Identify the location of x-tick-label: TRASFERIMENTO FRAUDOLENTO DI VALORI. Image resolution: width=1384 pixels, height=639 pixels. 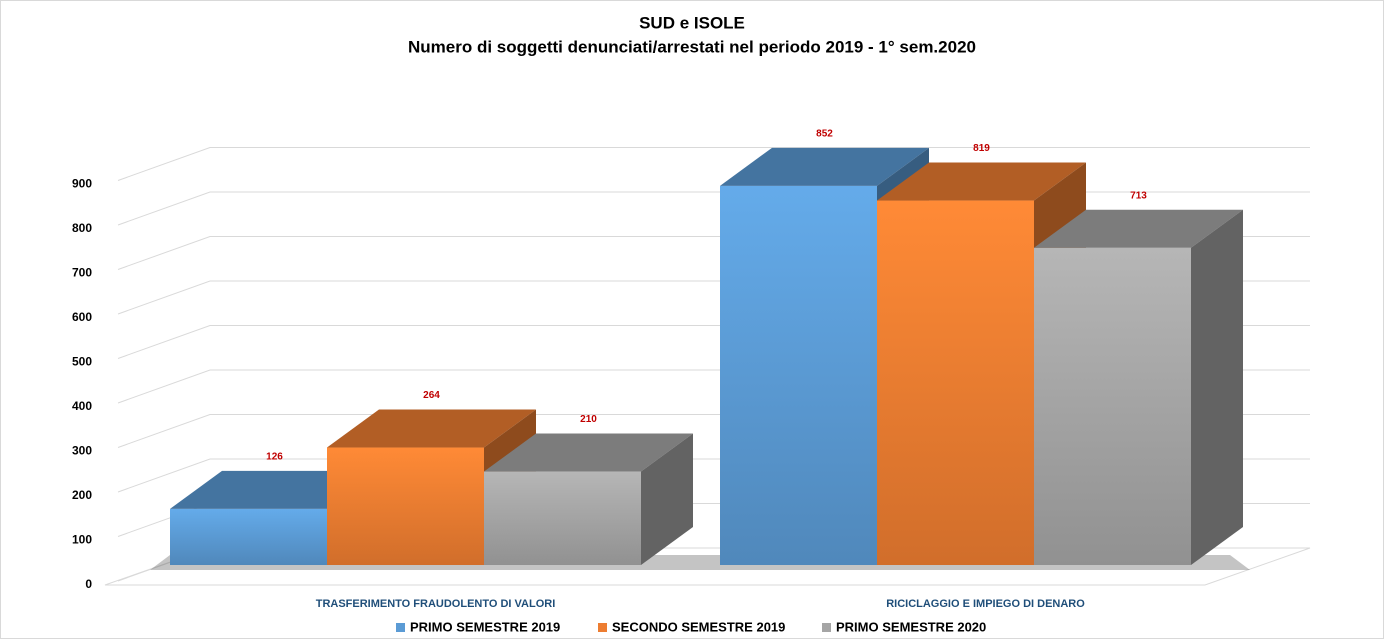
(436, 604).